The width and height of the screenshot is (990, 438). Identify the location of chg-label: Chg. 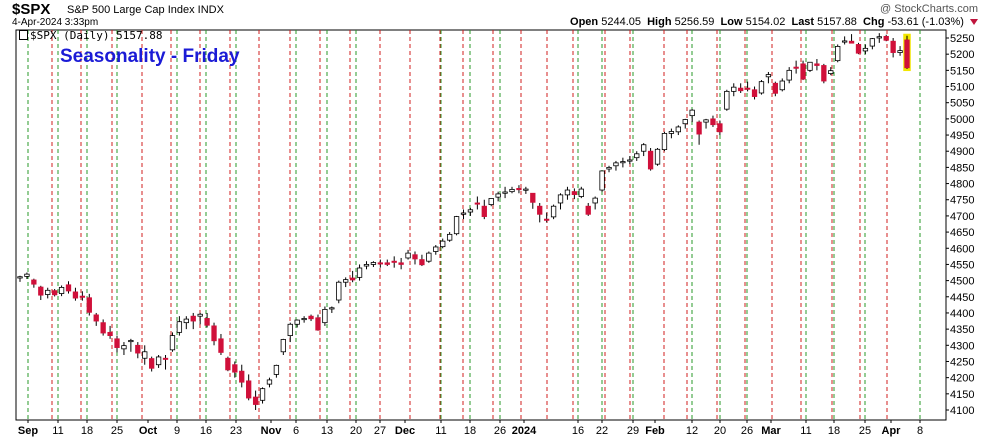
(874, 22).